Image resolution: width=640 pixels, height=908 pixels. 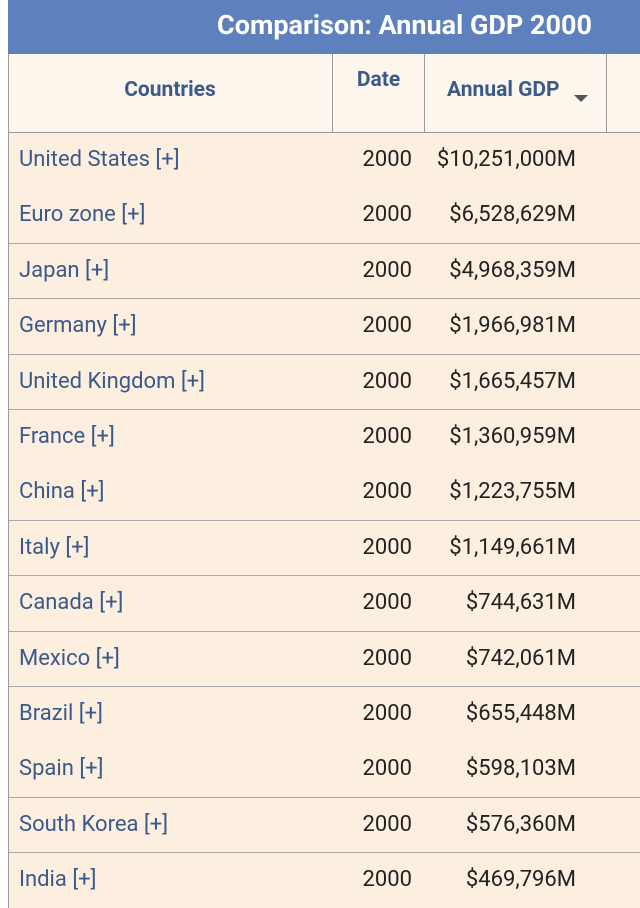 What do you see at coordinates (78, 326) in the screenshot?
I see `country-link: Germany [+]` at bounding box center [78, 326].